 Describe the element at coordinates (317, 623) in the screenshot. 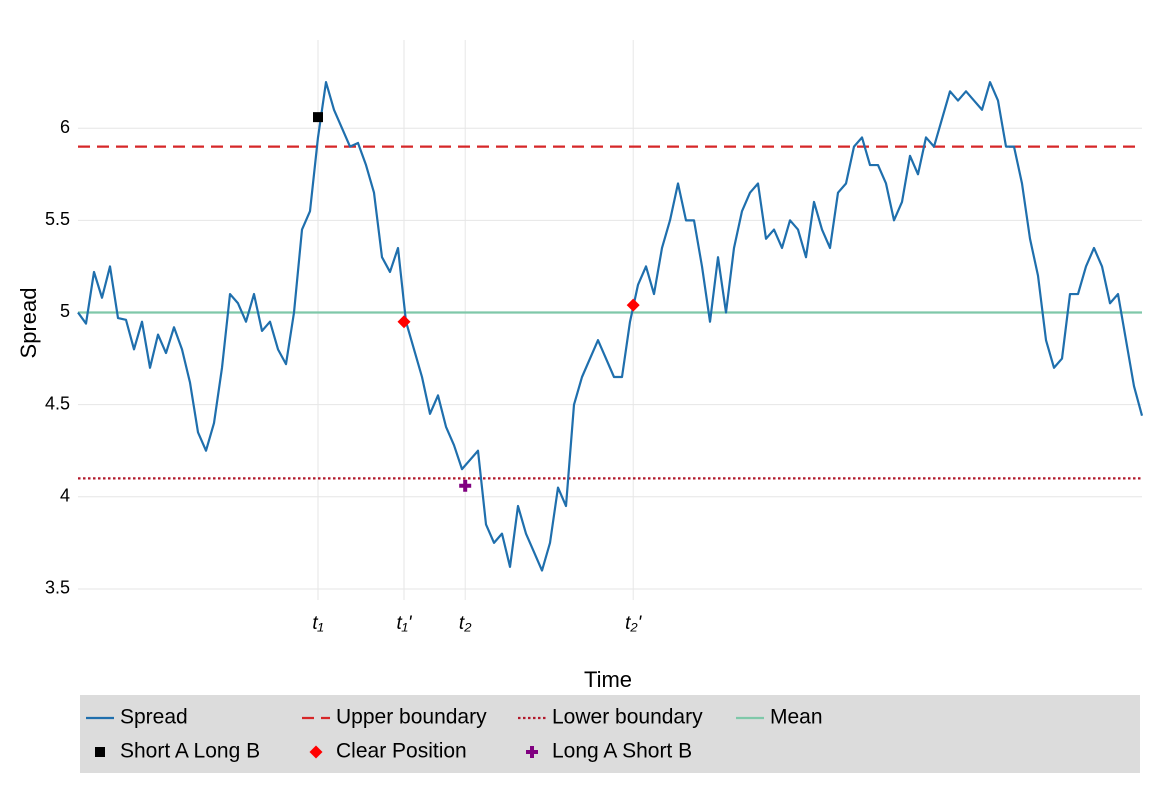

I see `x-tick-label: t₁` at that location.